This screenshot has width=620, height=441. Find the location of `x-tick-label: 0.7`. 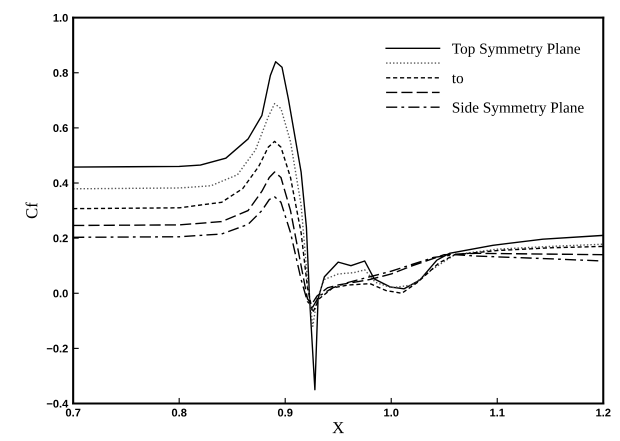

x-tick-label: 0.7 is located at coordinates (73, 412).